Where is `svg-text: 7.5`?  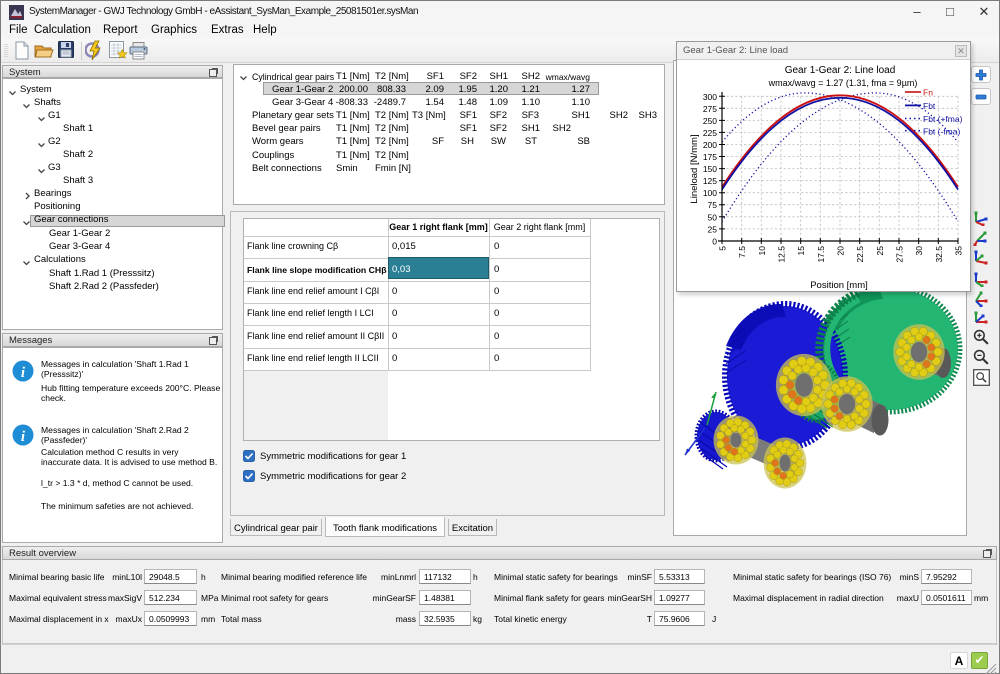 svg-text: 7.5 is located at coordinates (742, 252).